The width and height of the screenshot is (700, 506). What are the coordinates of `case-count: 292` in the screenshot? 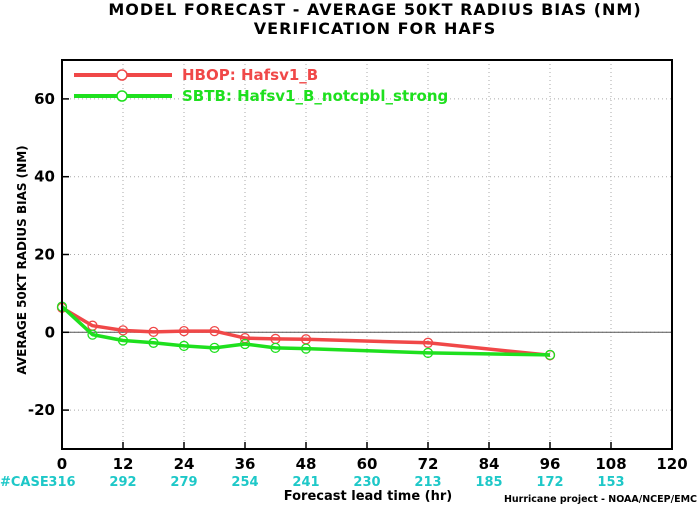 It's located at (122, 482).